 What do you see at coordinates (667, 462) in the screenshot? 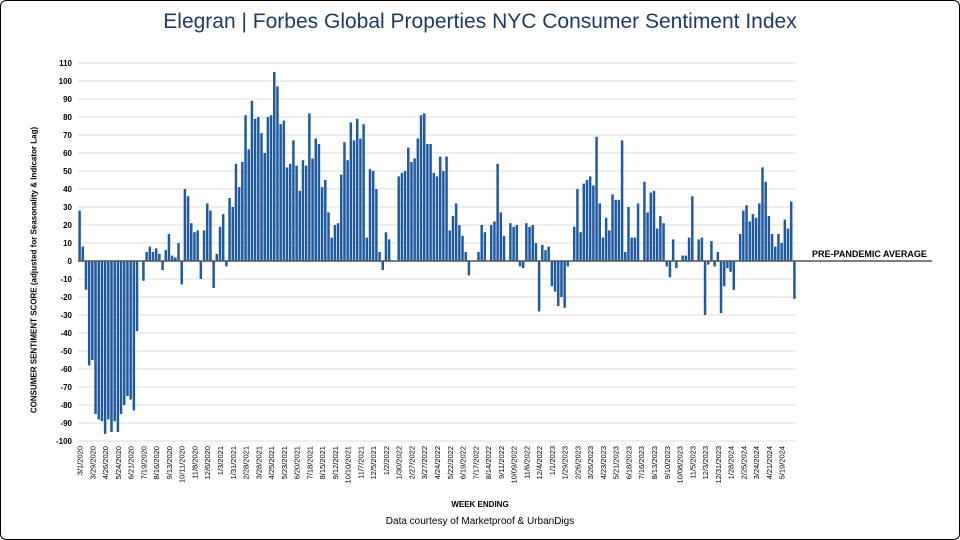
I see `x-tick-label: 9/10/2023` at bounding box center [667, 462].